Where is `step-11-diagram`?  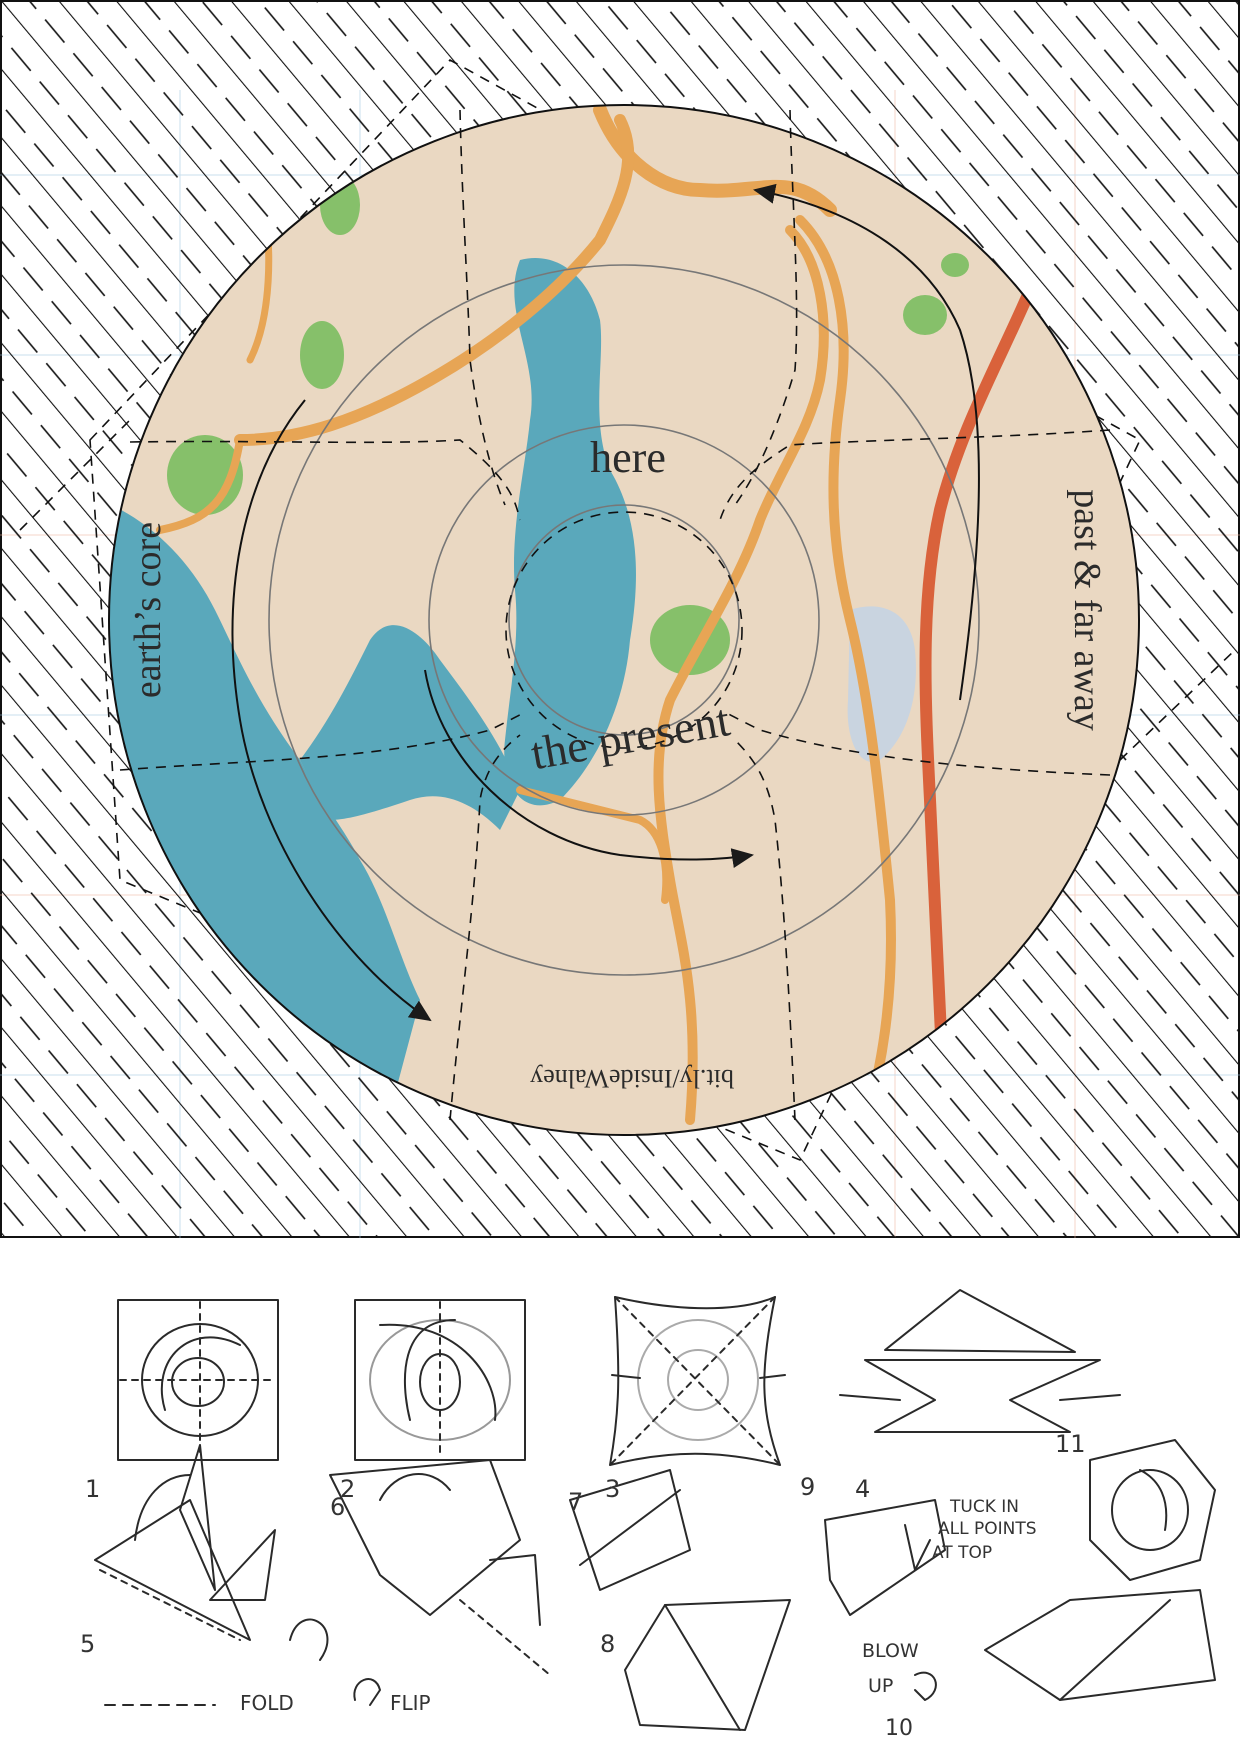
step-11-diagram is located at coordinates (1152, 1510).